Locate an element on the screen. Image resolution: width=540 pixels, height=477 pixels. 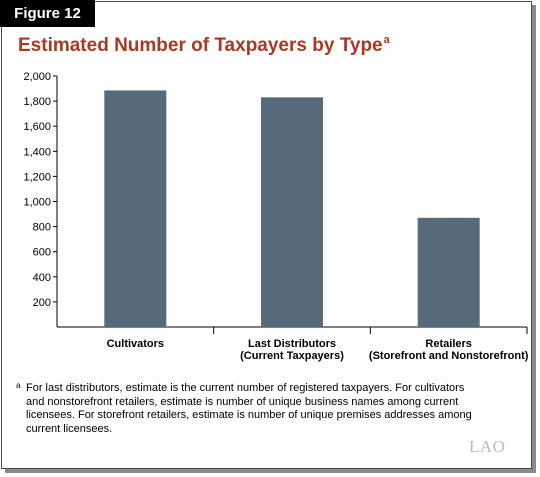
y-tick-label: 1,000 is located at coordinates (37, 203).